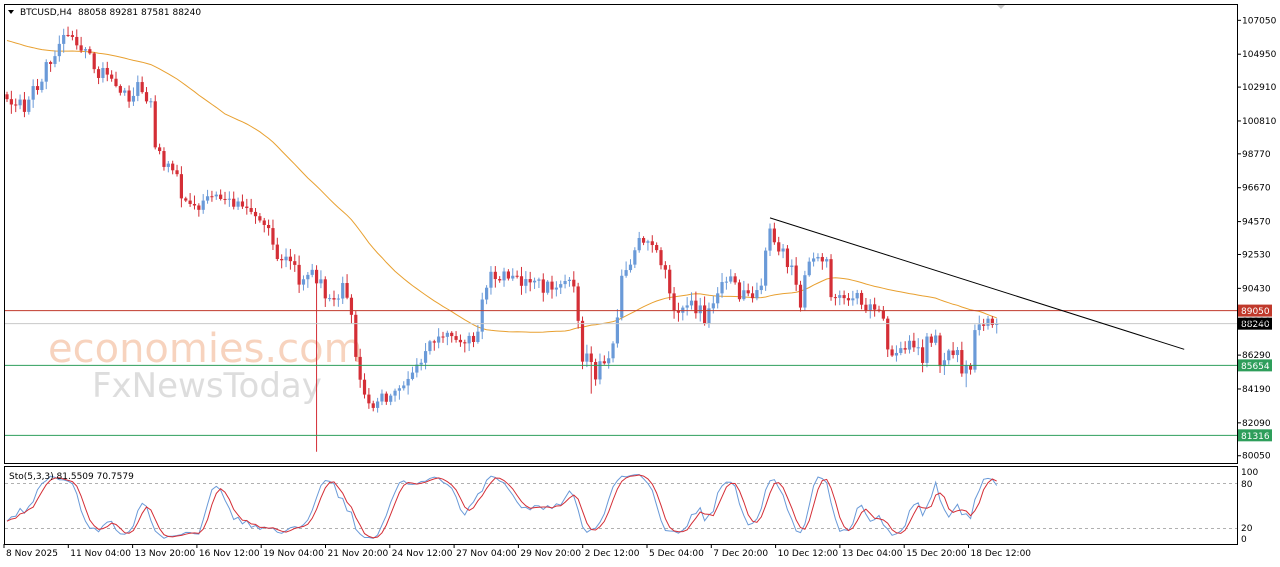 The height and width of the screenshot is (567, 1280). Describe the element at coordinates (139, 13) in the screenshot. I see `ohlc-label: 88058 89281 87581 88240` at that location.